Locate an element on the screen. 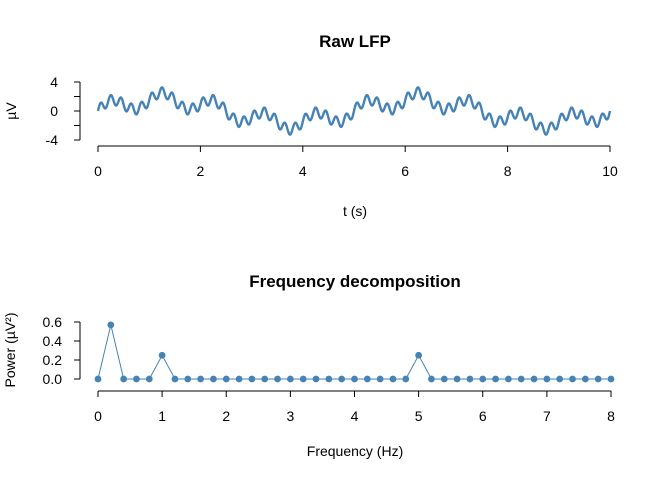  y-tick-label: 0.4 is located at coordinates (53, 341).